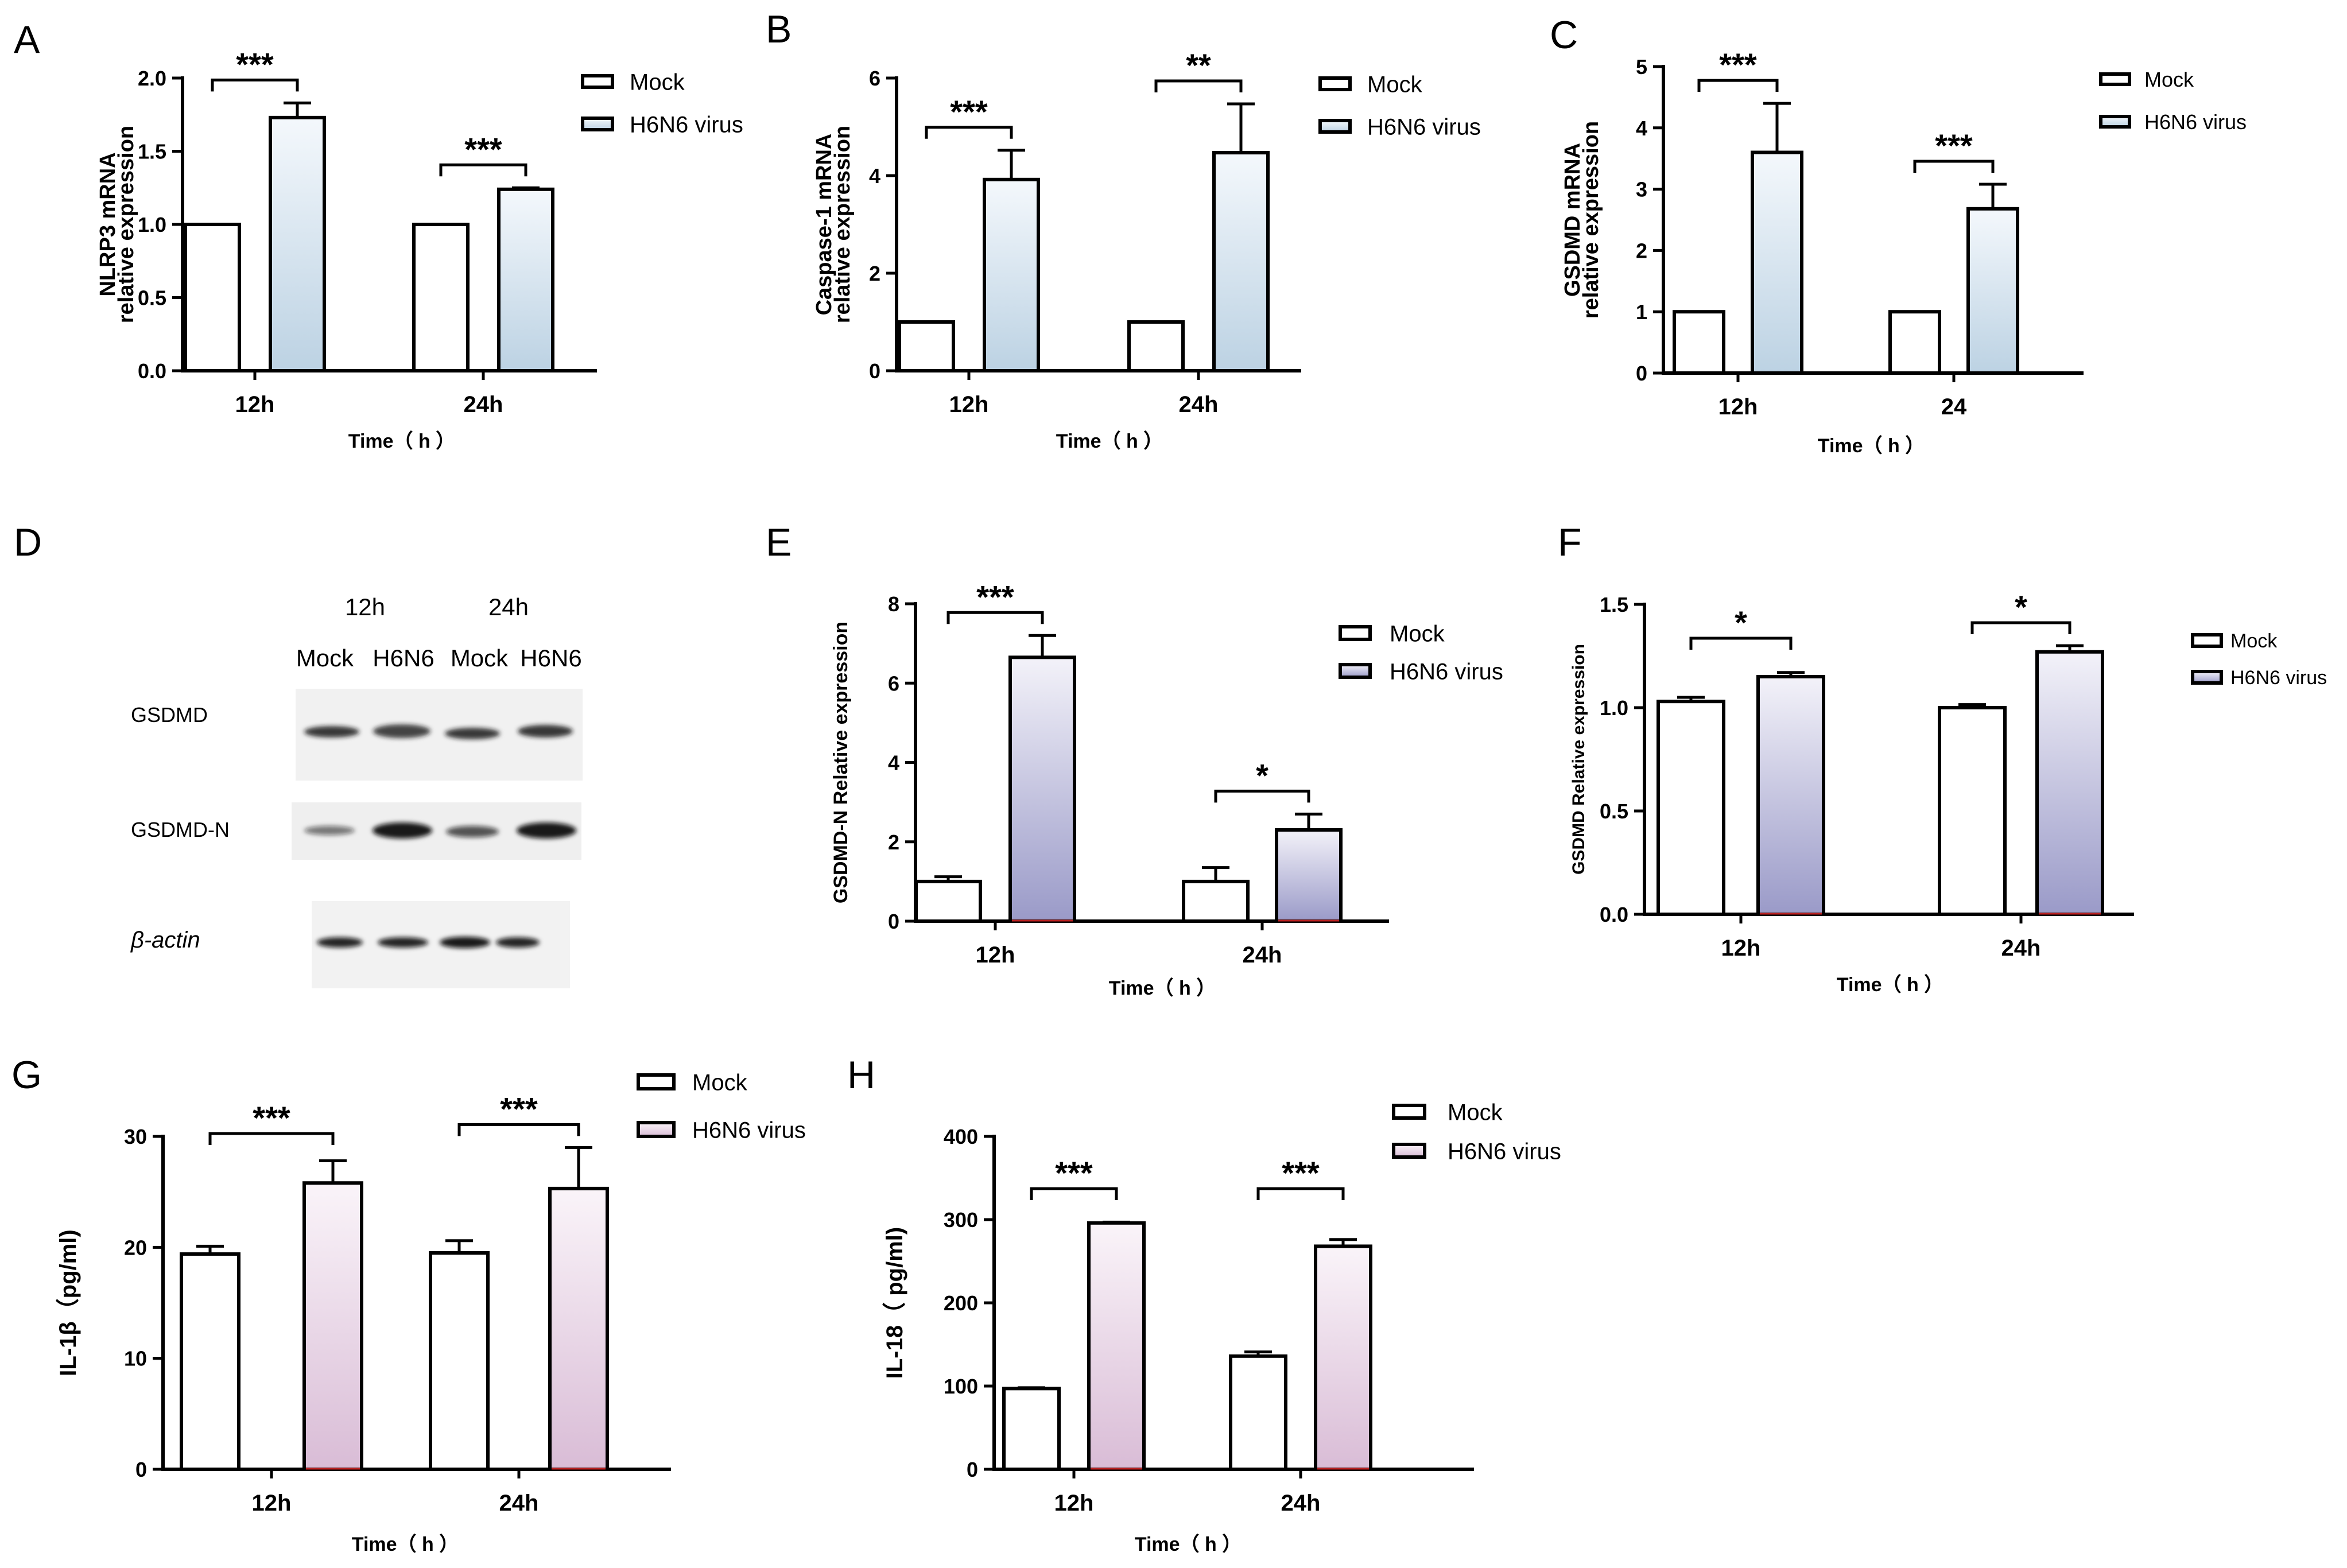  What do you see at coordinates (824, 225) in the screenshot?
I see `y-axis-title: Caspase-1 mRNA` at bounding box center [824, 225].